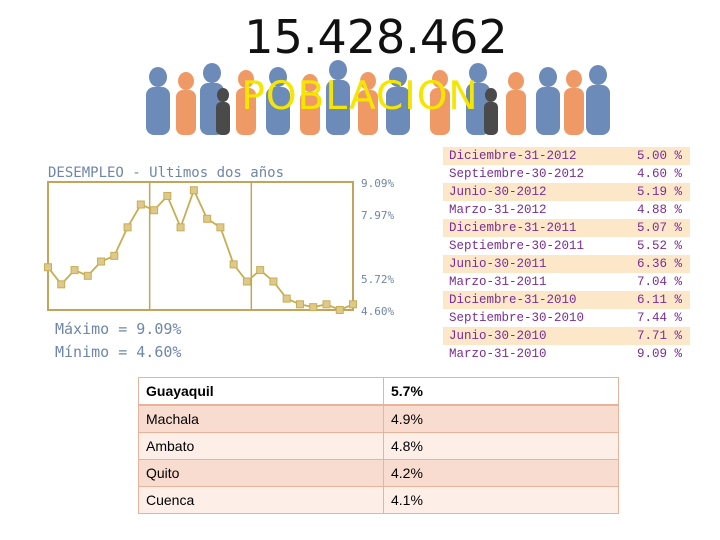 Image resolution: width=720 pixels, height=540 pixels. Describe the element at coordinates (660, 264) in the screenshot. I see `quarter-rate: 6.36 %` at that location.